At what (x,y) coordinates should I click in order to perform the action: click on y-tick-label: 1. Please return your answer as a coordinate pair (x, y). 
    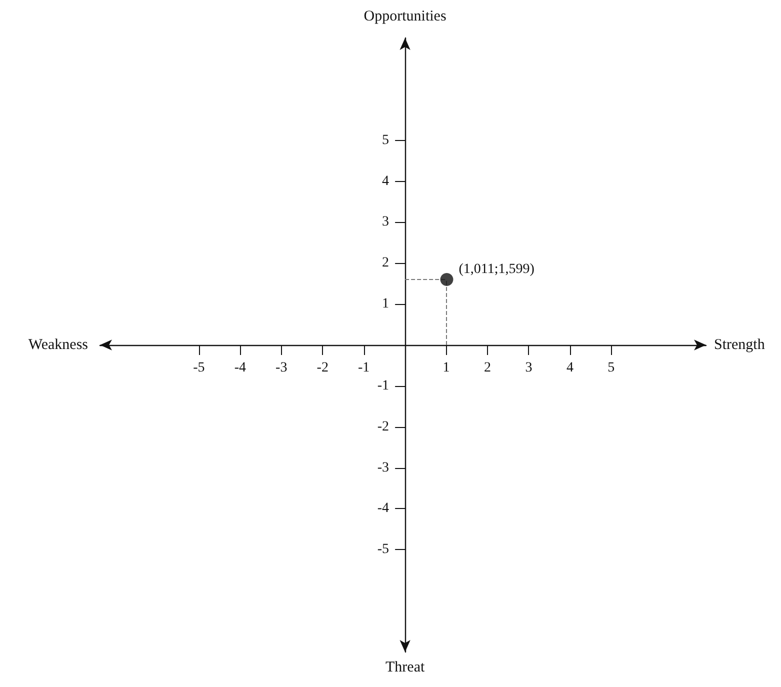
    Looking at the image, I should click on (386, 304).